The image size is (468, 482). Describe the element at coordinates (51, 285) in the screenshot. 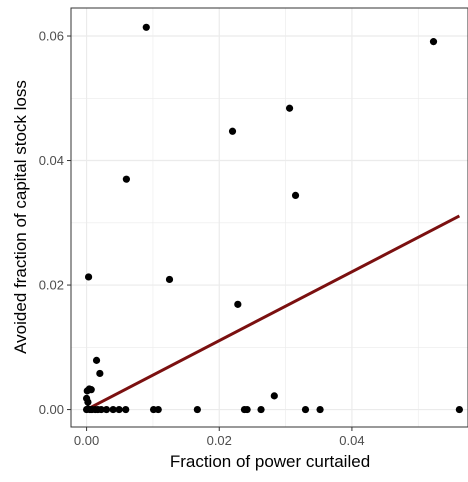

I see `y-tick-label: 0.02` at that location.